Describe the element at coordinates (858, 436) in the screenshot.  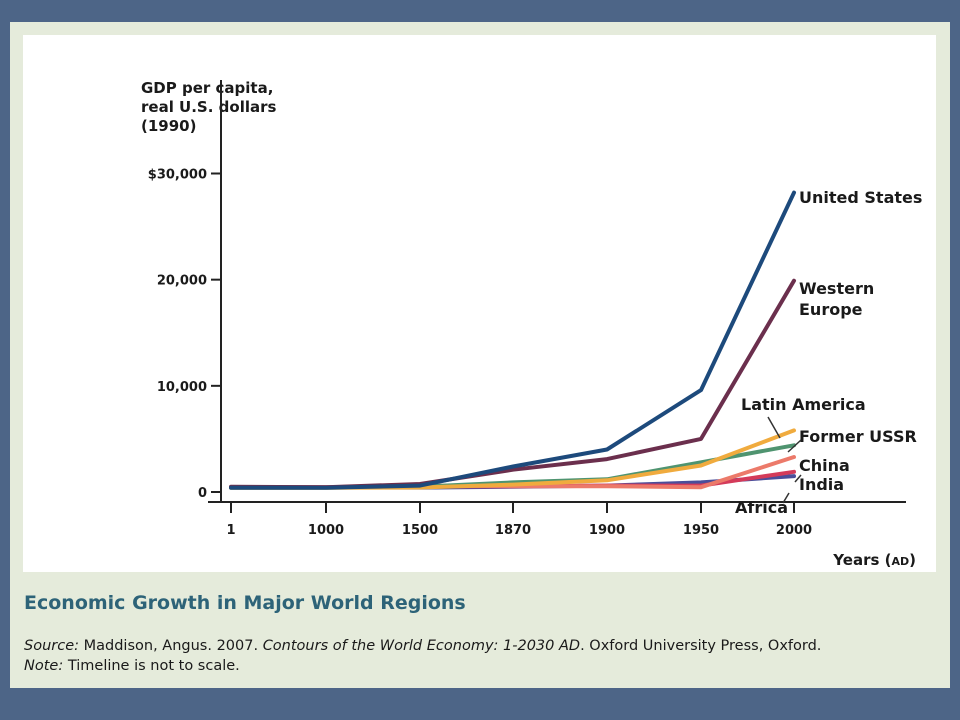
I see `series-label: Former USSR` at that location.